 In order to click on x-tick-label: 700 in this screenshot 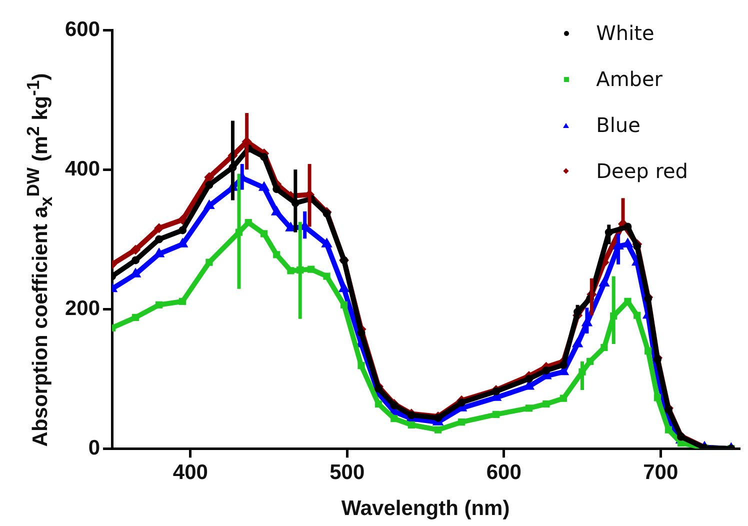, I will do `click(660, 472)`.